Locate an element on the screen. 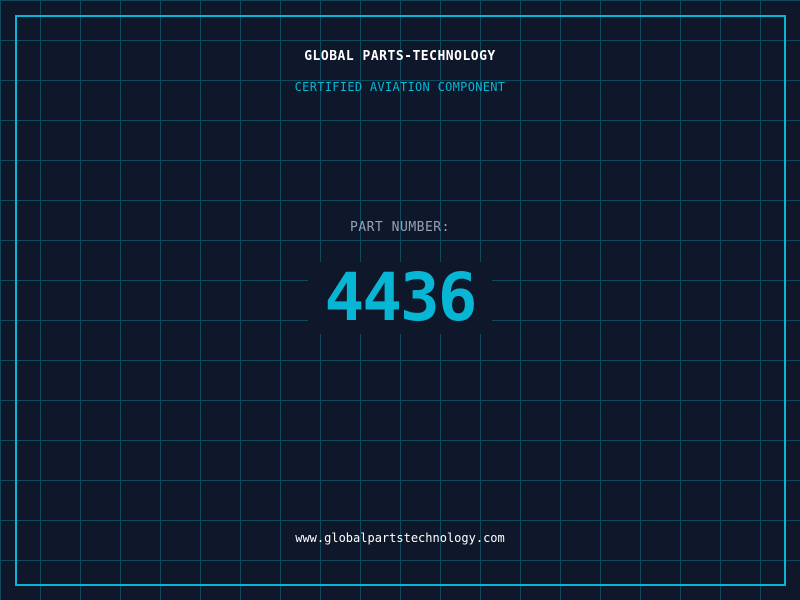  website-url: www.globalpartstechnology.com is located at coordinates (400, 538).